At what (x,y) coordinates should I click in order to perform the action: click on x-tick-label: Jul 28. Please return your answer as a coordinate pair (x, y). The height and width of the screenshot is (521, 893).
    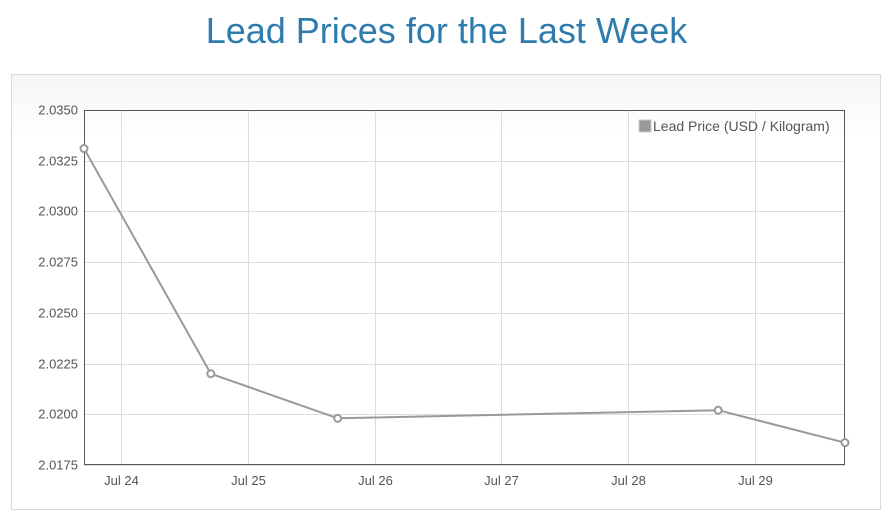
    Looking at the image, I should click on (628, 480).